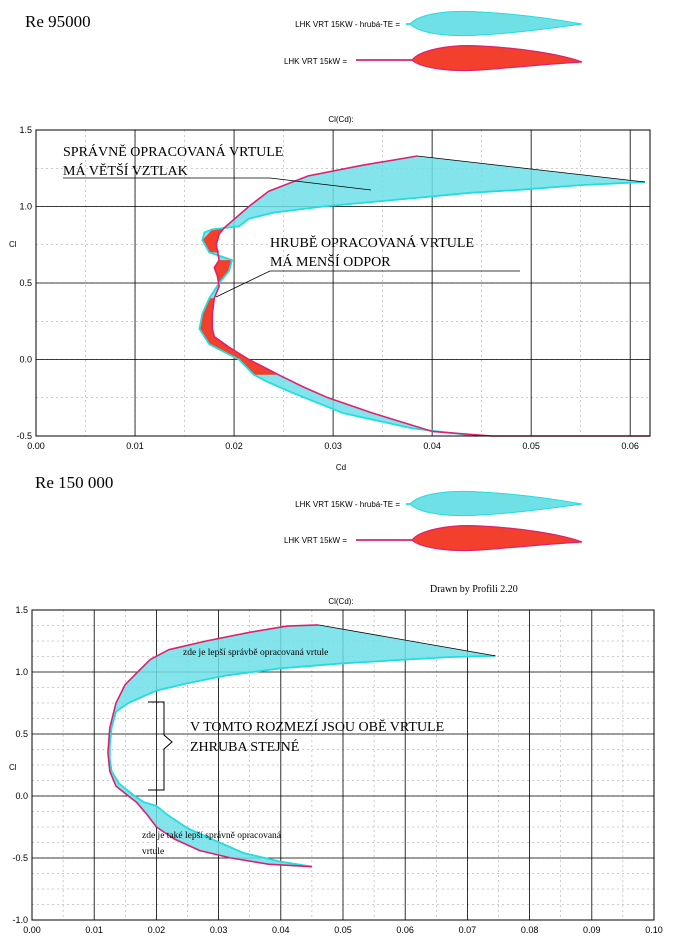 The width and height of the screenshot is (678, 944). Describe the element at coordinates (315, 540) in the screenshot. I see `legend-label-proper-2: LHK VRT 15kW =` at that location.